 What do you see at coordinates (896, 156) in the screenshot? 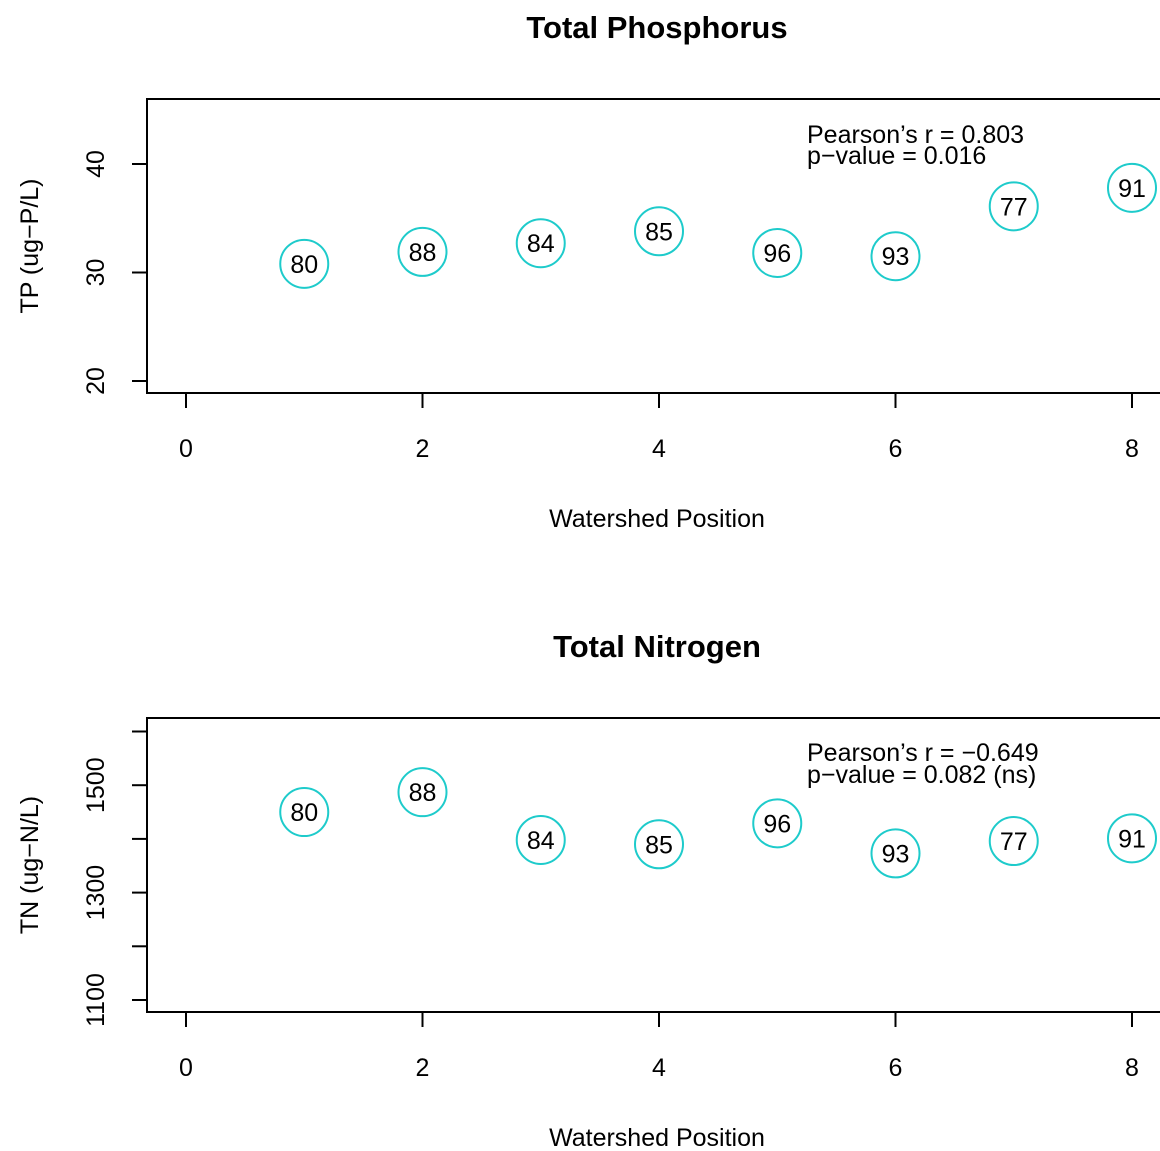
I see `pvalue-annotation: p−value = 0.016` at bounding box center [896, 156].